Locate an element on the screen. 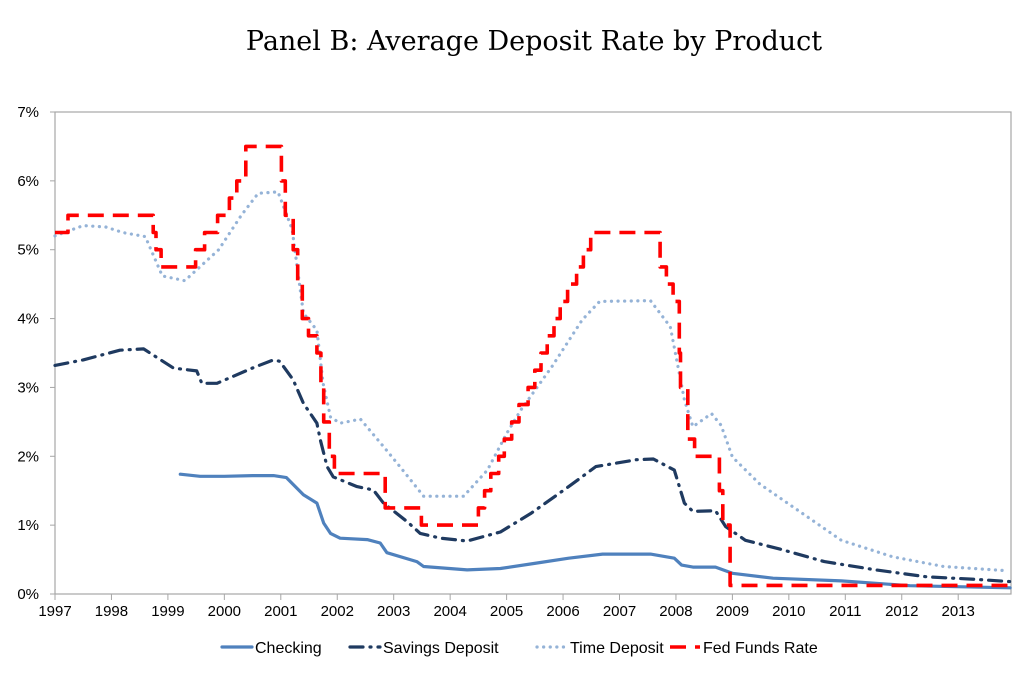 The width and height of the screenshot is (1036, 679). y-tick-label: 7% is located at coordinates (28, 112).